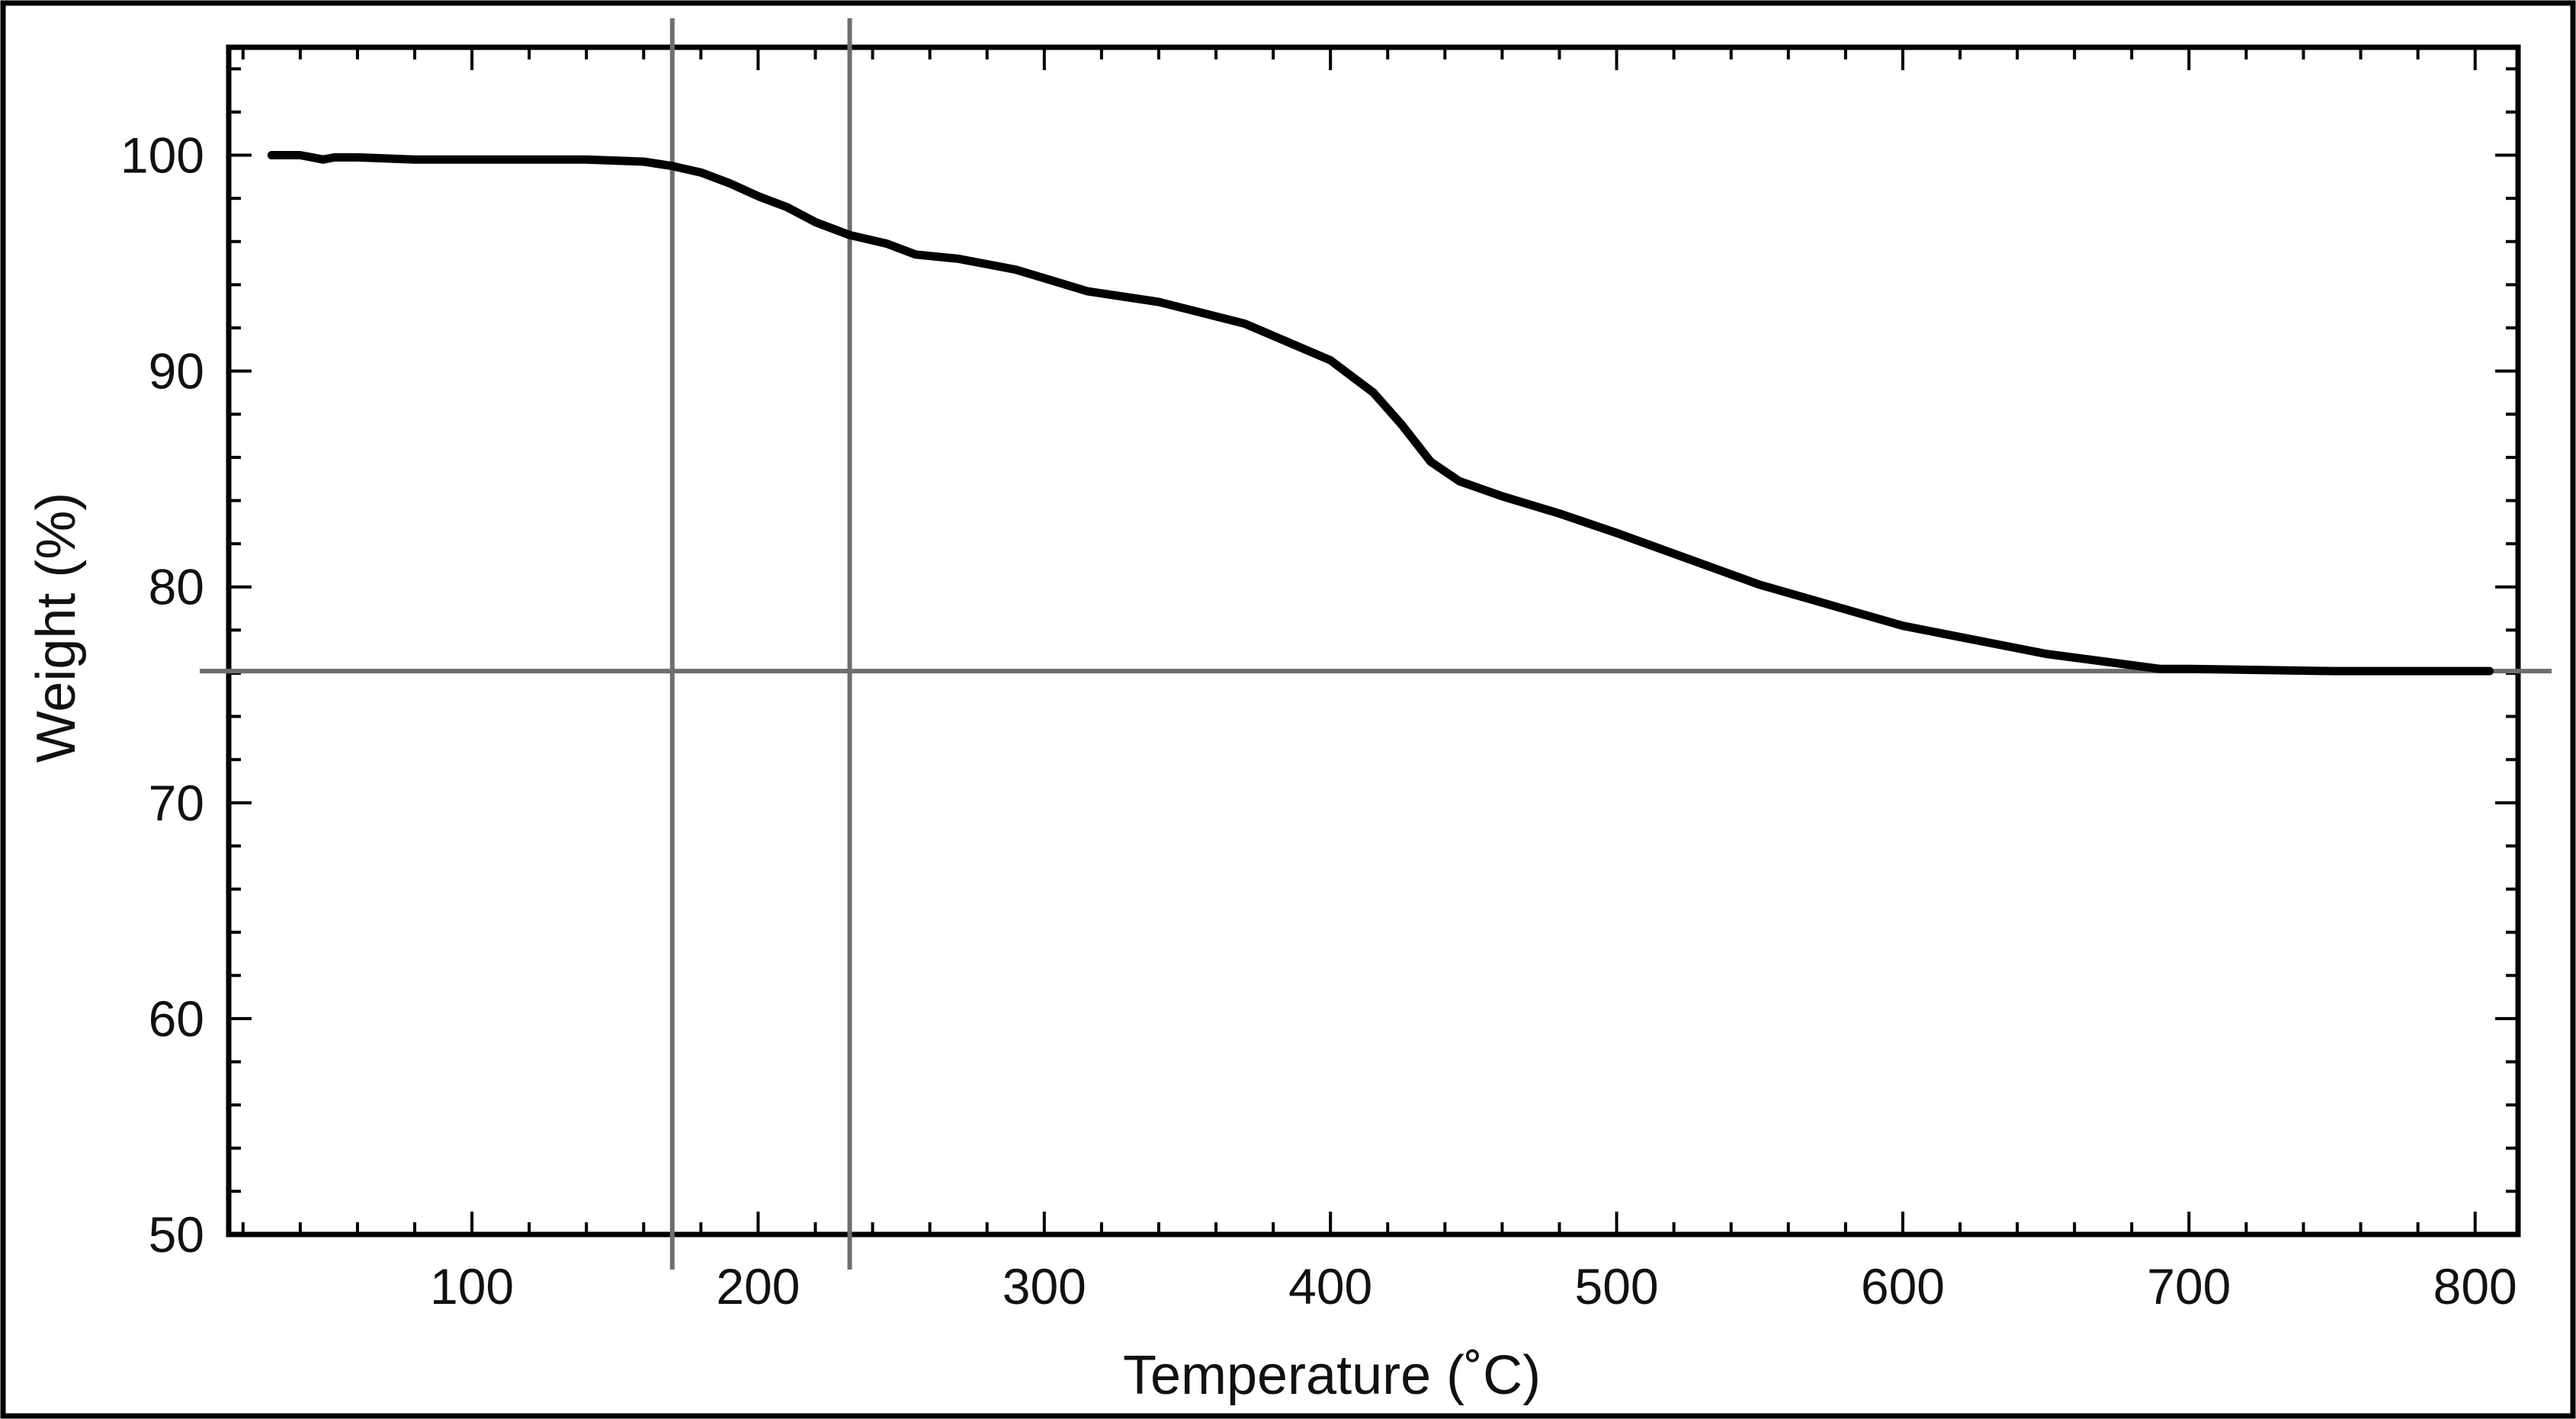 The width and height of the screenshot is (2576, 1419). I want to click on x-tick-label: 400, so click(1330, 1286).